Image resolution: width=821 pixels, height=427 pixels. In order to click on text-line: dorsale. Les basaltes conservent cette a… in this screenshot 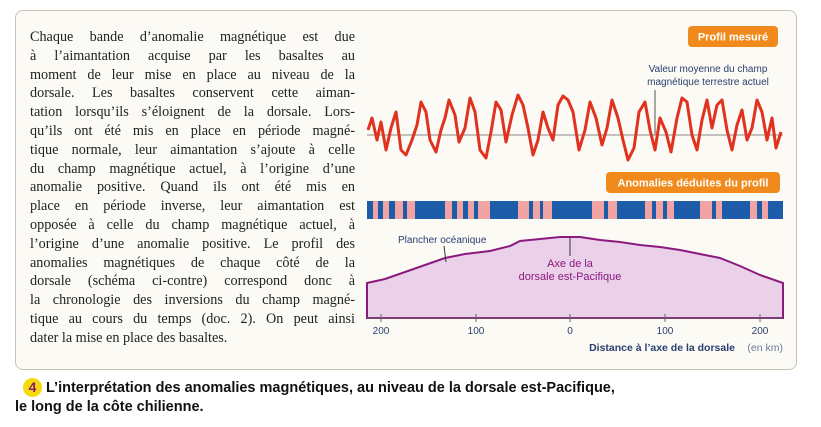, I will do `click(192, 93)`.